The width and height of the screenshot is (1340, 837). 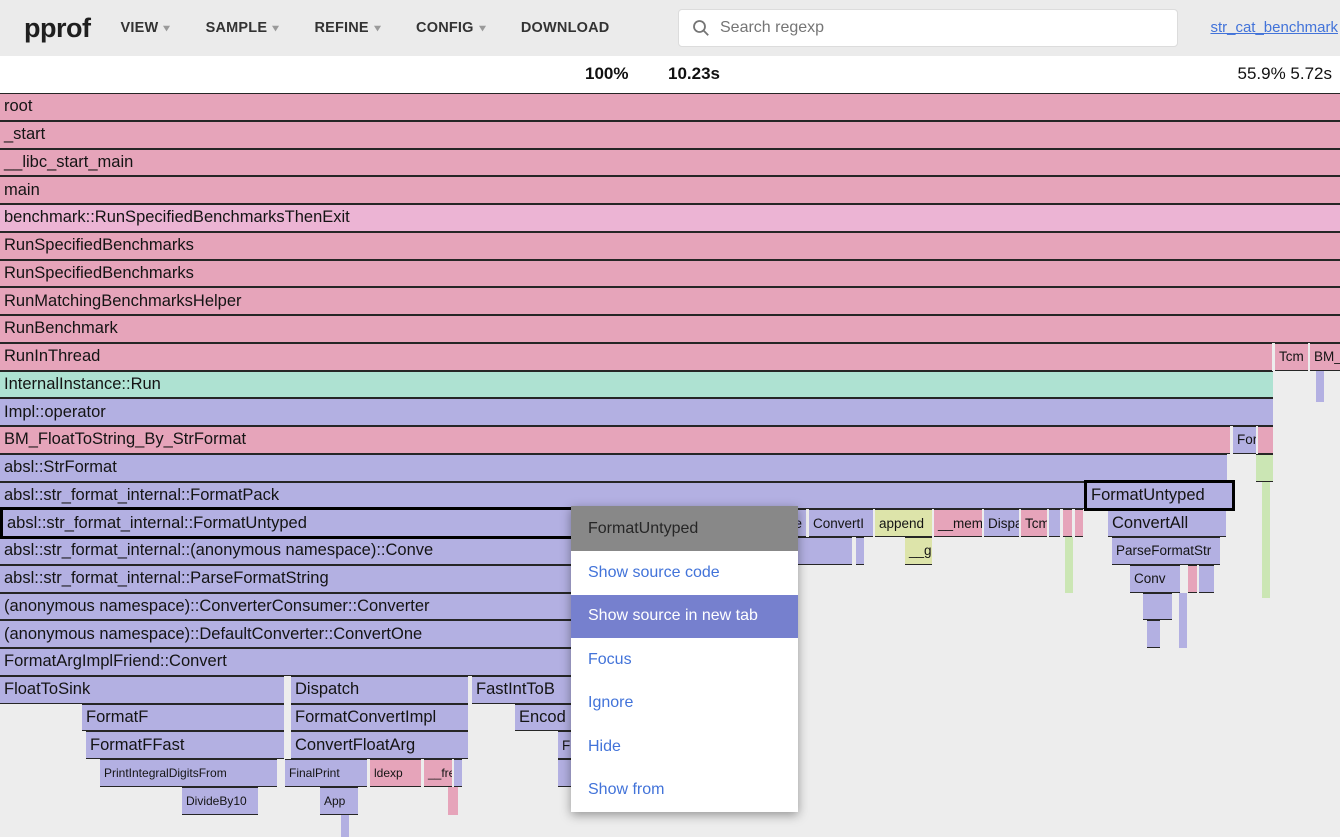 What do you see at coordinates (339, 800) in the screenshot?
I see `flame-box-app: App` at bounding box center [339, 800].